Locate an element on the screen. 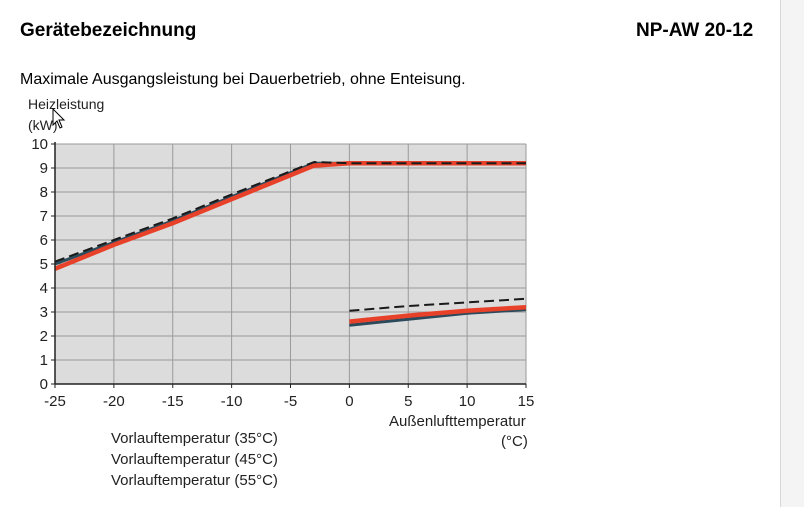 The image size is (804, 507). legend-label-35: Vorlauftemperatur (35°C) is located at coordinates (194, 438).